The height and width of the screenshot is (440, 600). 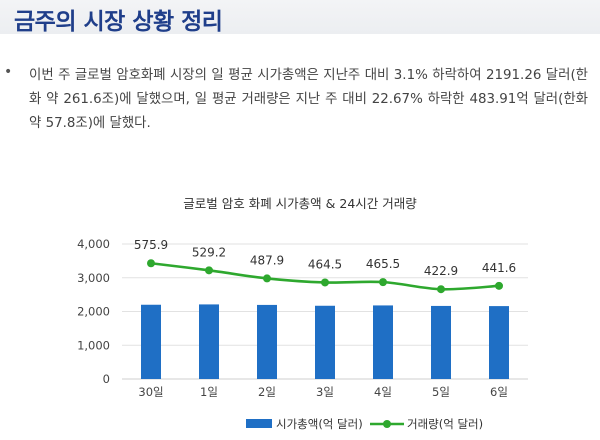 What do you see at coordinates (151, 245) in the screenshot?
I see `data-label-volume: 575.9` at bounding box center [151, 245].